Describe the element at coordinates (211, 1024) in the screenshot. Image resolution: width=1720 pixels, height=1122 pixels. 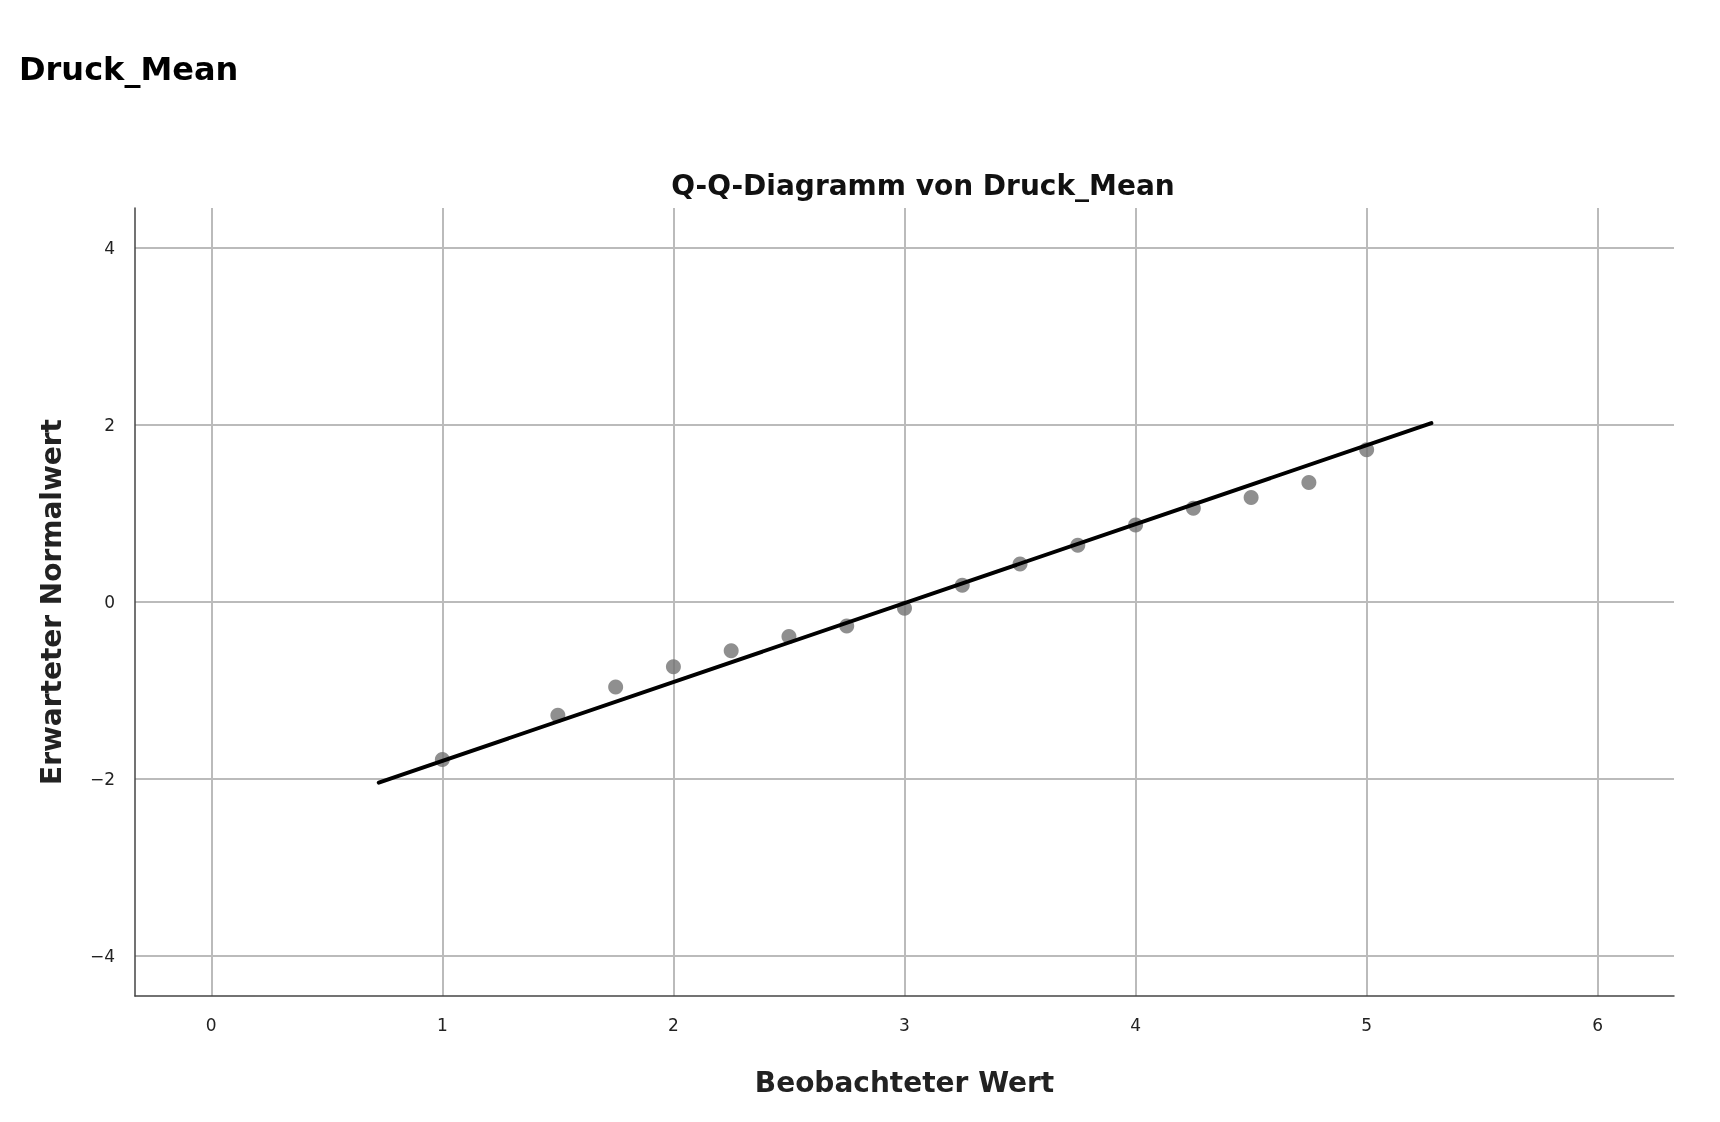
I see `x-tick-label: 0` at that location.